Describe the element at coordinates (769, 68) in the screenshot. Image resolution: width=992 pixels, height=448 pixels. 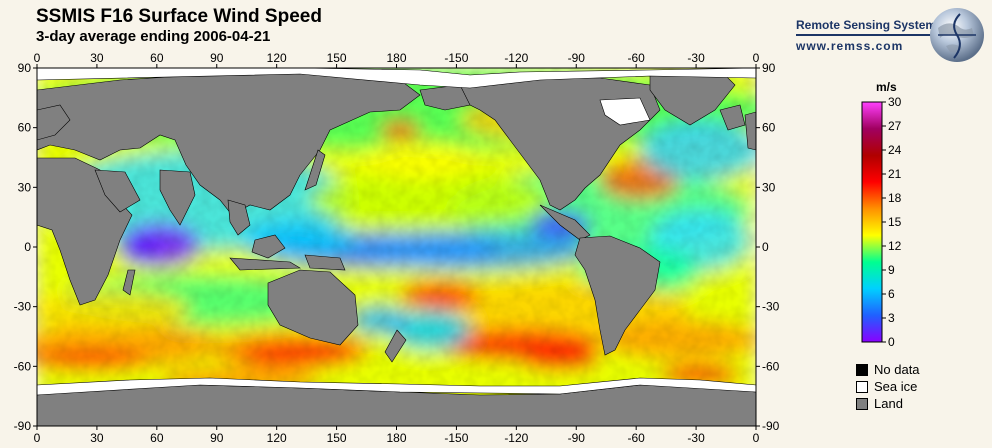
I see `lat-tick-label-right: 90` at that location.